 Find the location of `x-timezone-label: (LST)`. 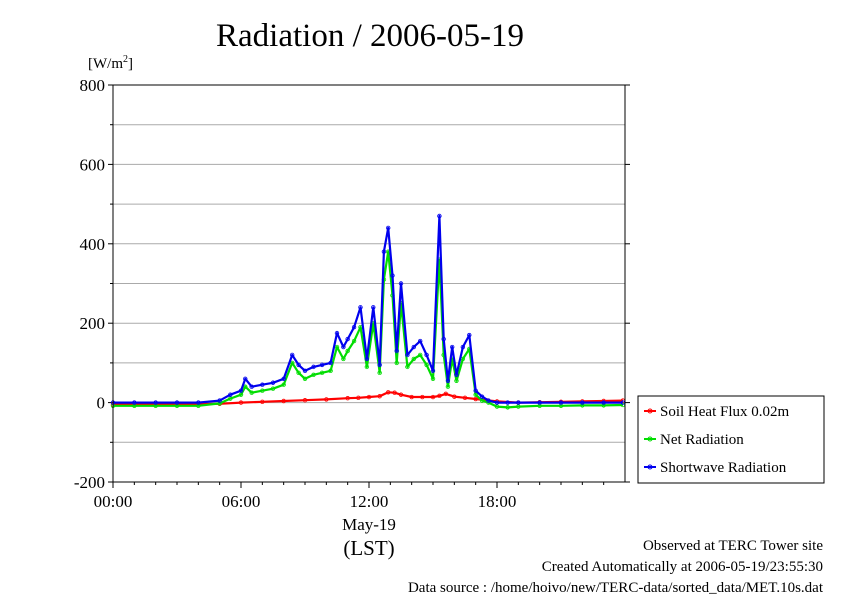

x-timezone-label: (LST) is located at coordinates (368, 548).